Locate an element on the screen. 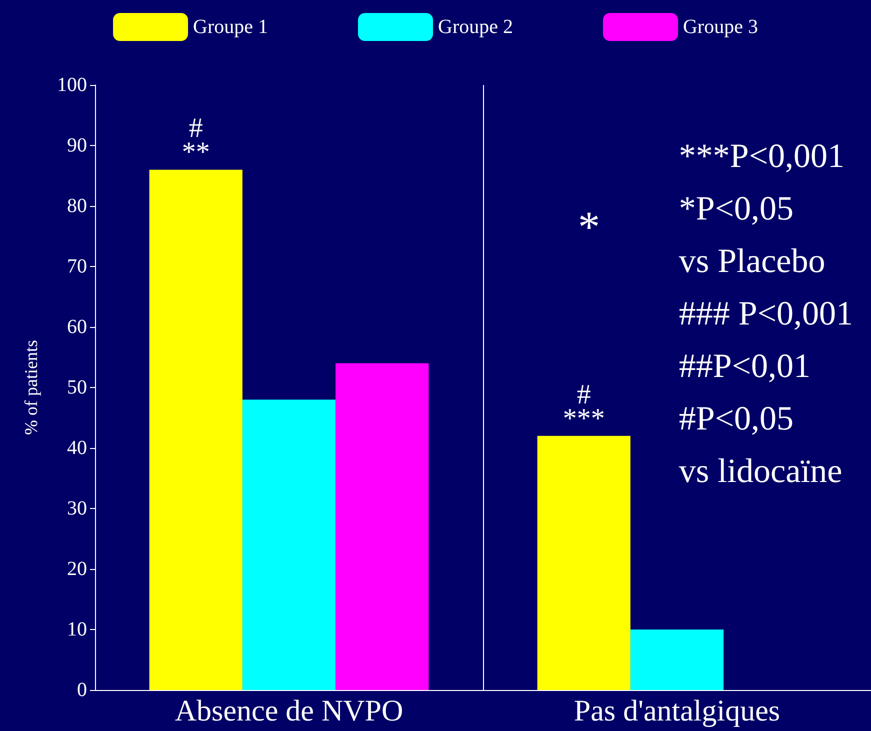 The height and width of the screenshot is (731, 871). y-axis-title: % of patients is located at coordinates (31, 387).